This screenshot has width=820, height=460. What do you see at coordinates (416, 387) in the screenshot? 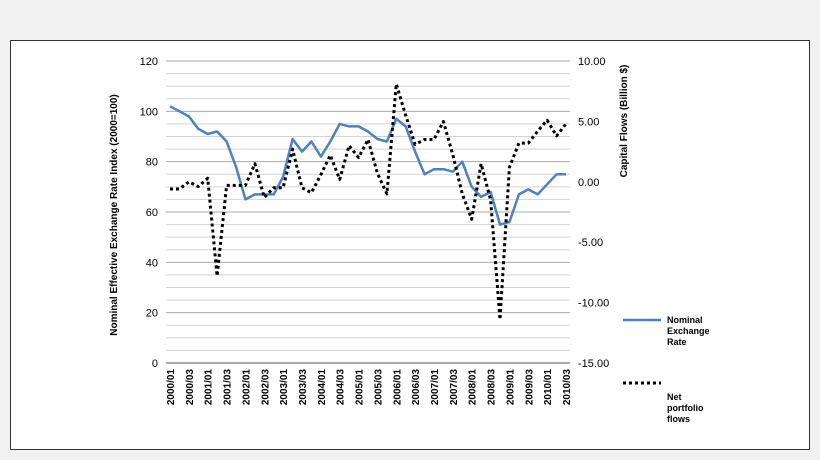
I see `x-tick-label: 2006/03` at bounding box center [416, 387].